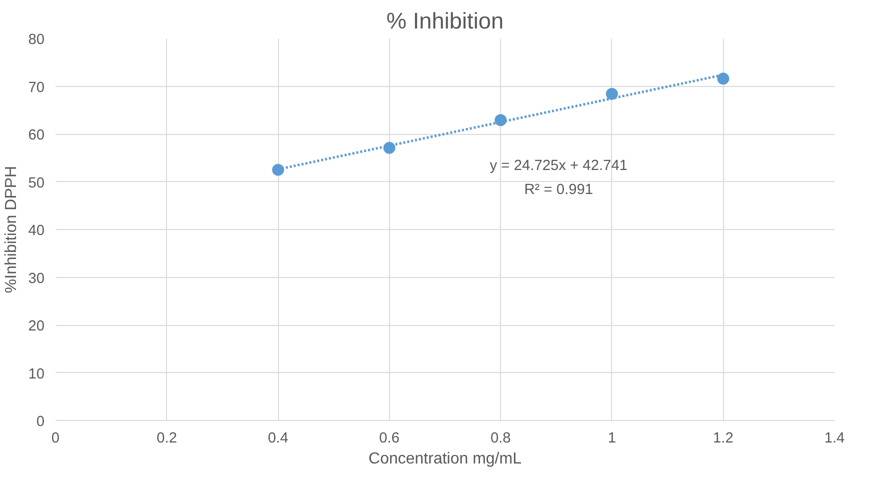  Describe the element at coordinates (40, 422) in the screenshot. I see `y-tick-label: 0` at that location.